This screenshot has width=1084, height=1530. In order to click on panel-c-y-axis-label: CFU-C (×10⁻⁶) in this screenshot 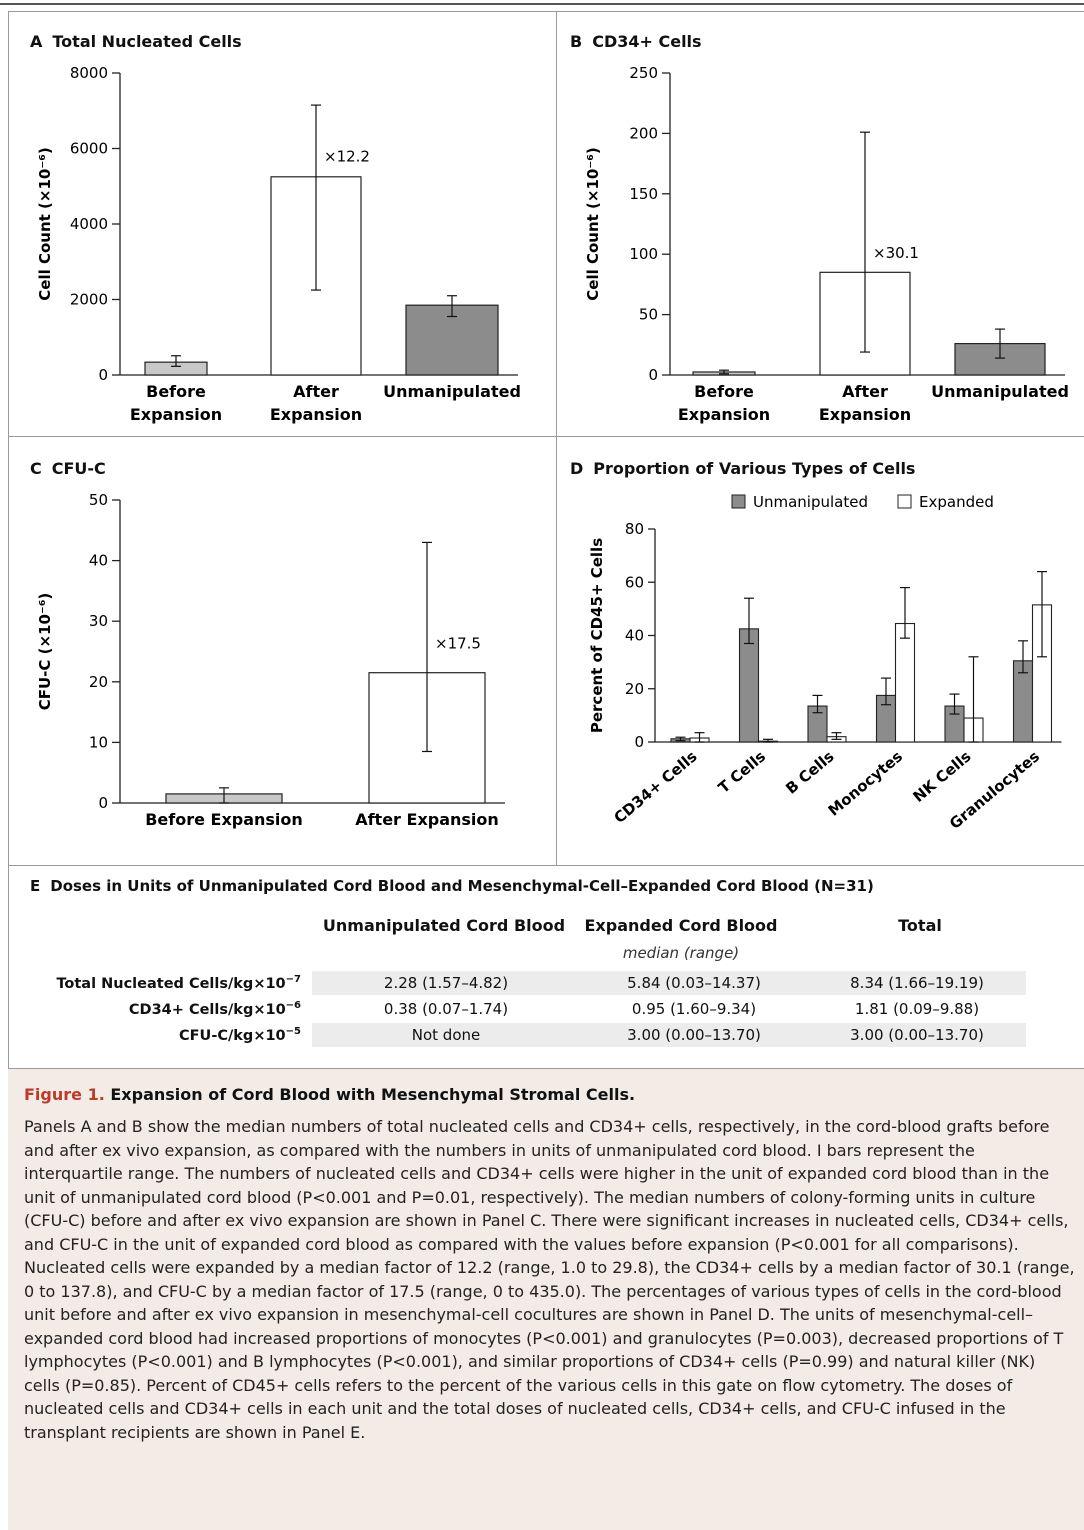, I will do `click(45, 652)`.